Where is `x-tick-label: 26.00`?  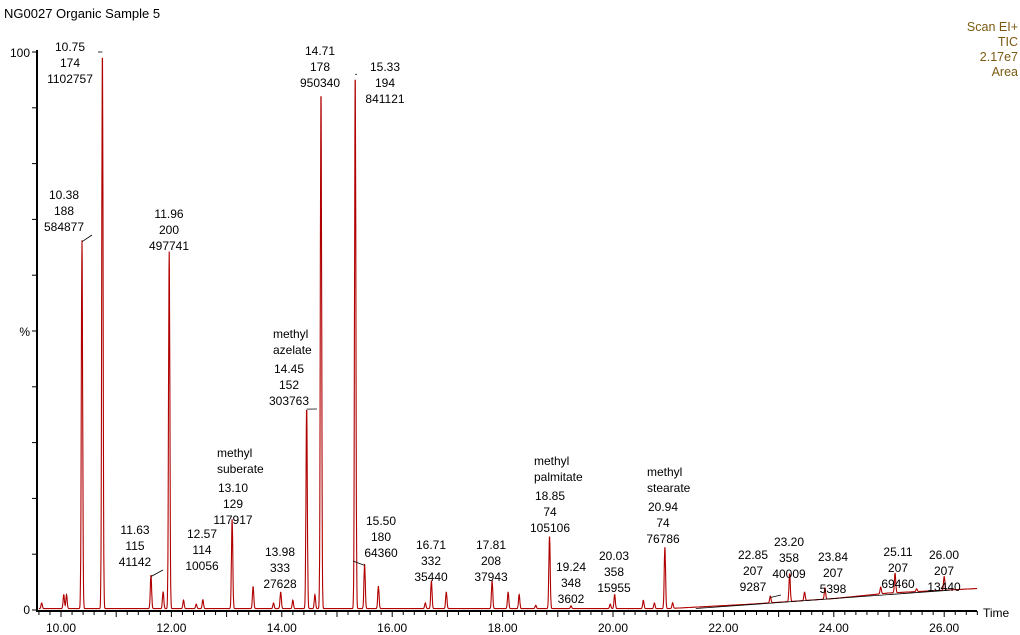 x-tick-label: 26.00 is located at coordinates (944, 628).